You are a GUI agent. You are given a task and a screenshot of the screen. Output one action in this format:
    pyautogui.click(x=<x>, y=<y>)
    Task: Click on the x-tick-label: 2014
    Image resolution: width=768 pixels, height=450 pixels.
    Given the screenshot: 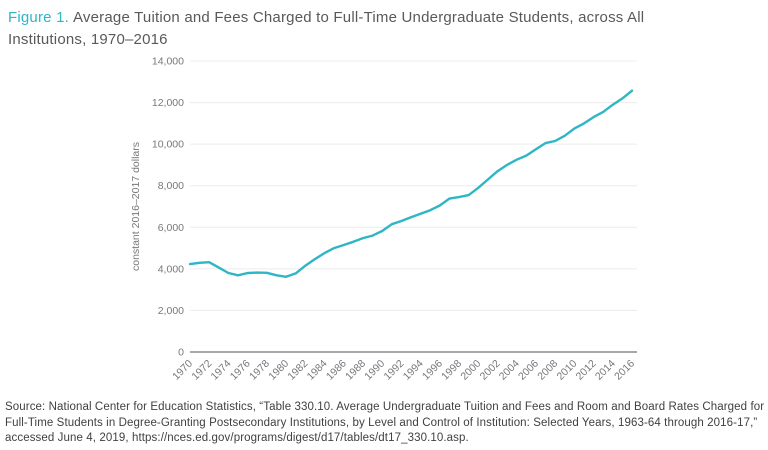 What is the action you would take?
    pyautogui.click(x=605, y=370)
    